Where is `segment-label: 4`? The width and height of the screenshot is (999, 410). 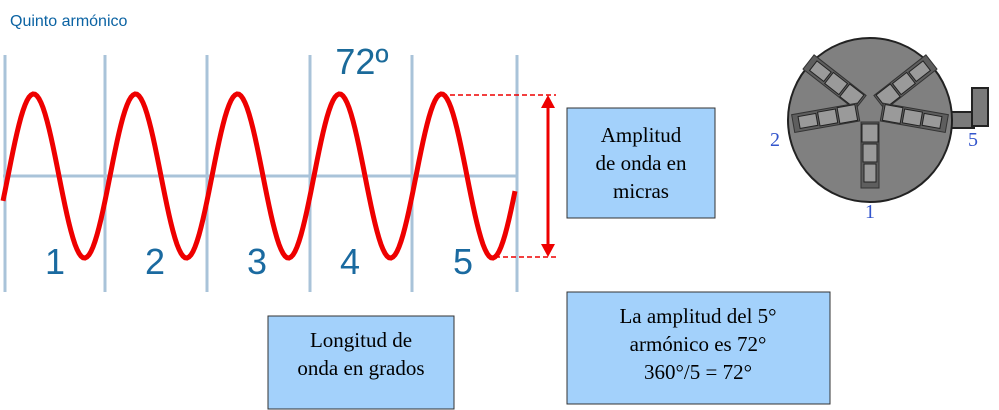
segment-label: 4 is located at coordinates (350, 261).